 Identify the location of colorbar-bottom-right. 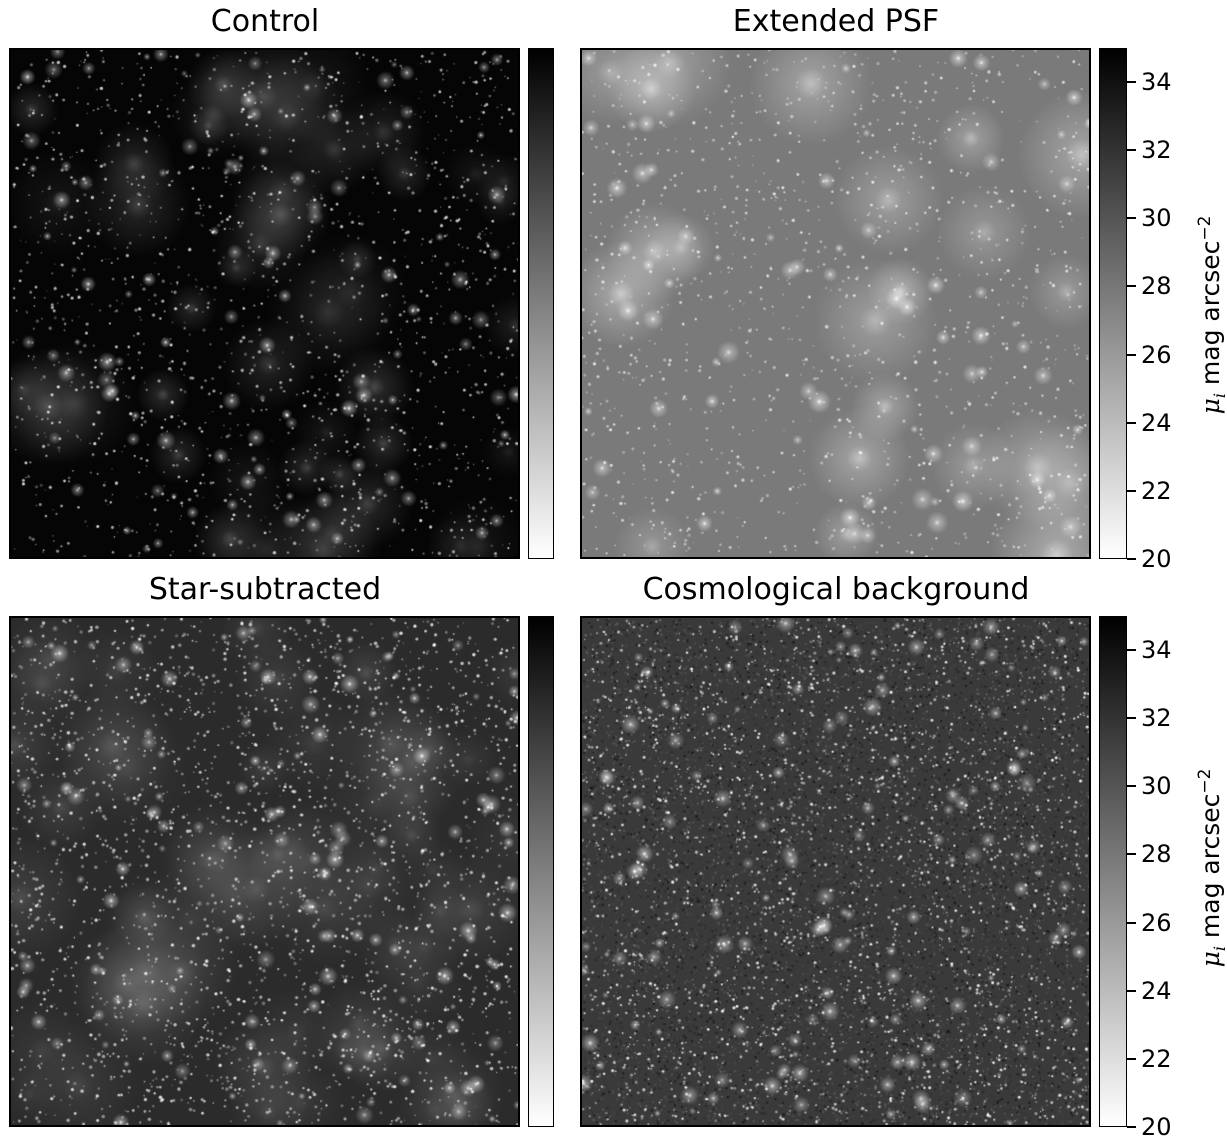
(1113, 871).